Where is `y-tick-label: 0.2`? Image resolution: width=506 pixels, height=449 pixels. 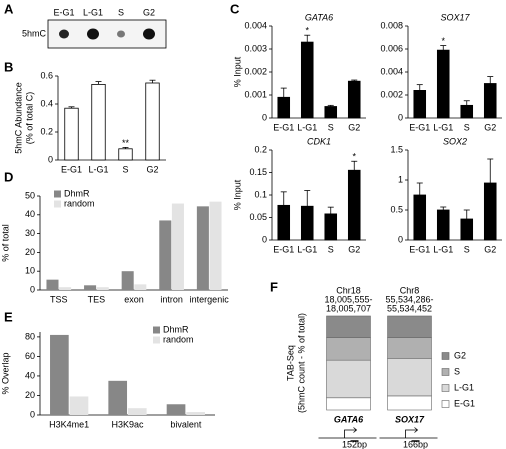
y-tick-label: 0.2 is located at coordinates (260, 149).